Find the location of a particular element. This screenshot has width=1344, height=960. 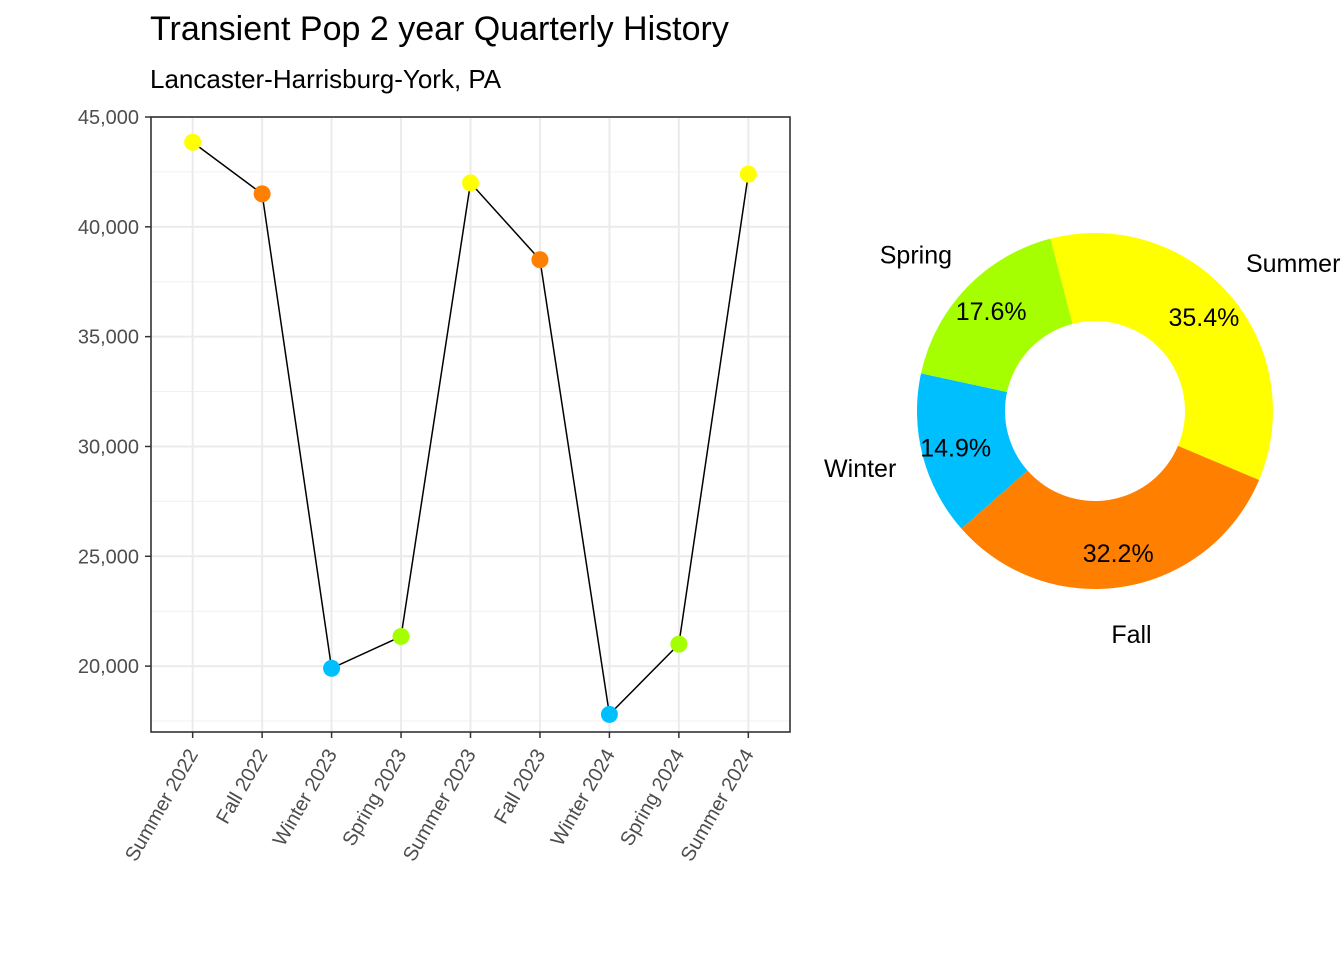

slice-name-label: Fall is located at coordinates (1131, 635).